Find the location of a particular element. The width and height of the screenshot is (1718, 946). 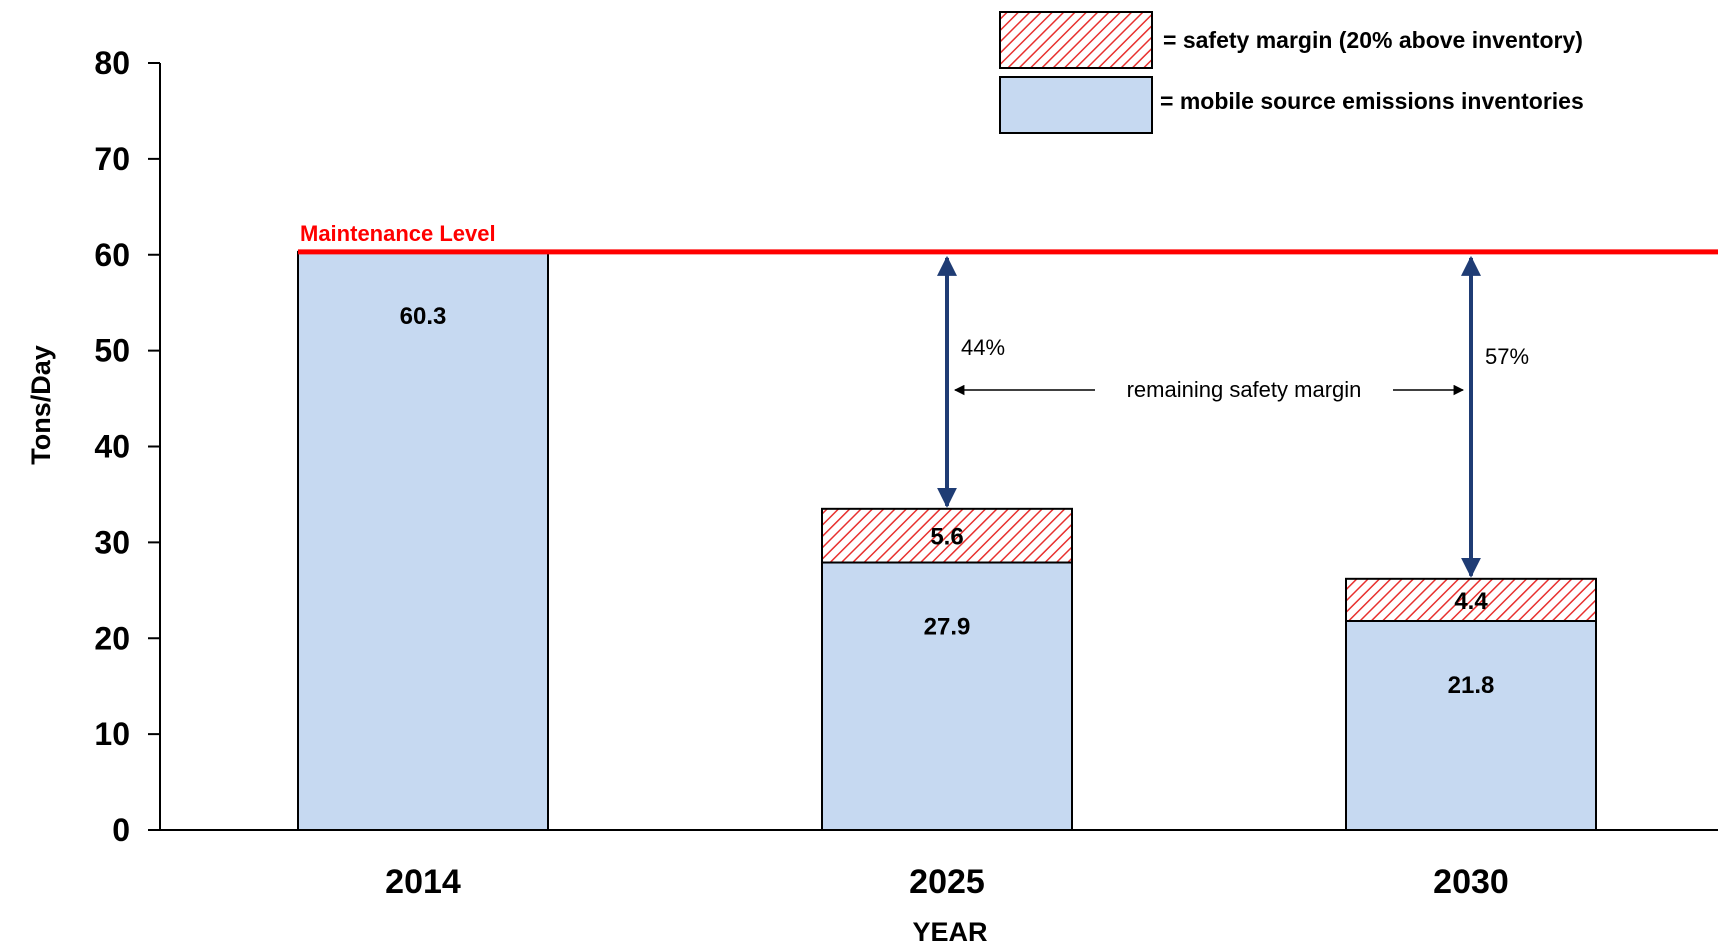

legend-label-safety-margin: = safety margin (20% above inventory) is located at coordinates (1373, 40).